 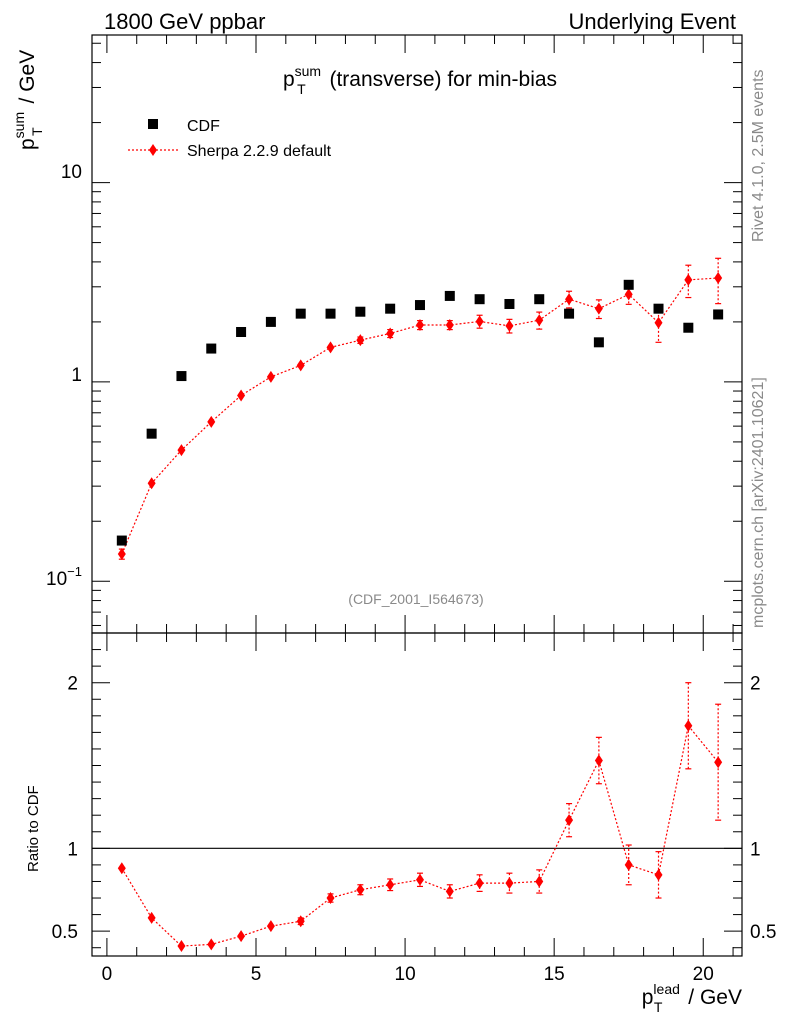 I want to click on legend-label-sherpa: Sherpa 2.2.9 default, so click(x=259, y=151).